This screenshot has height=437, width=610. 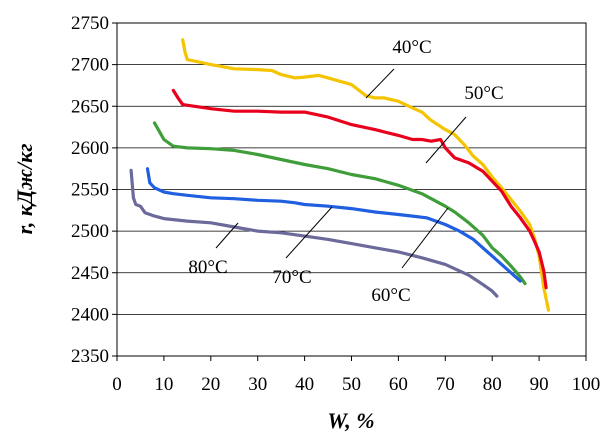 I want to click on series-label: 80°C, so click(x=207, y=267).